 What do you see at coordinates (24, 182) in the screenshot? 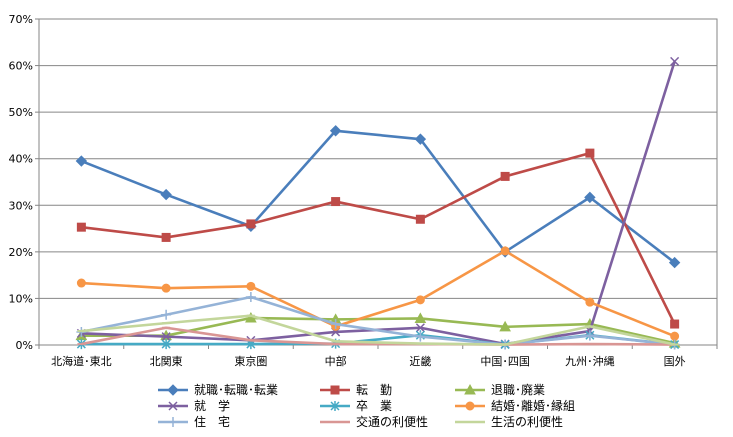
I see `y-axis-ticks: 0% 10% 20% 30% 40% 50% 60% 70%` at bounding box center [24, 182].